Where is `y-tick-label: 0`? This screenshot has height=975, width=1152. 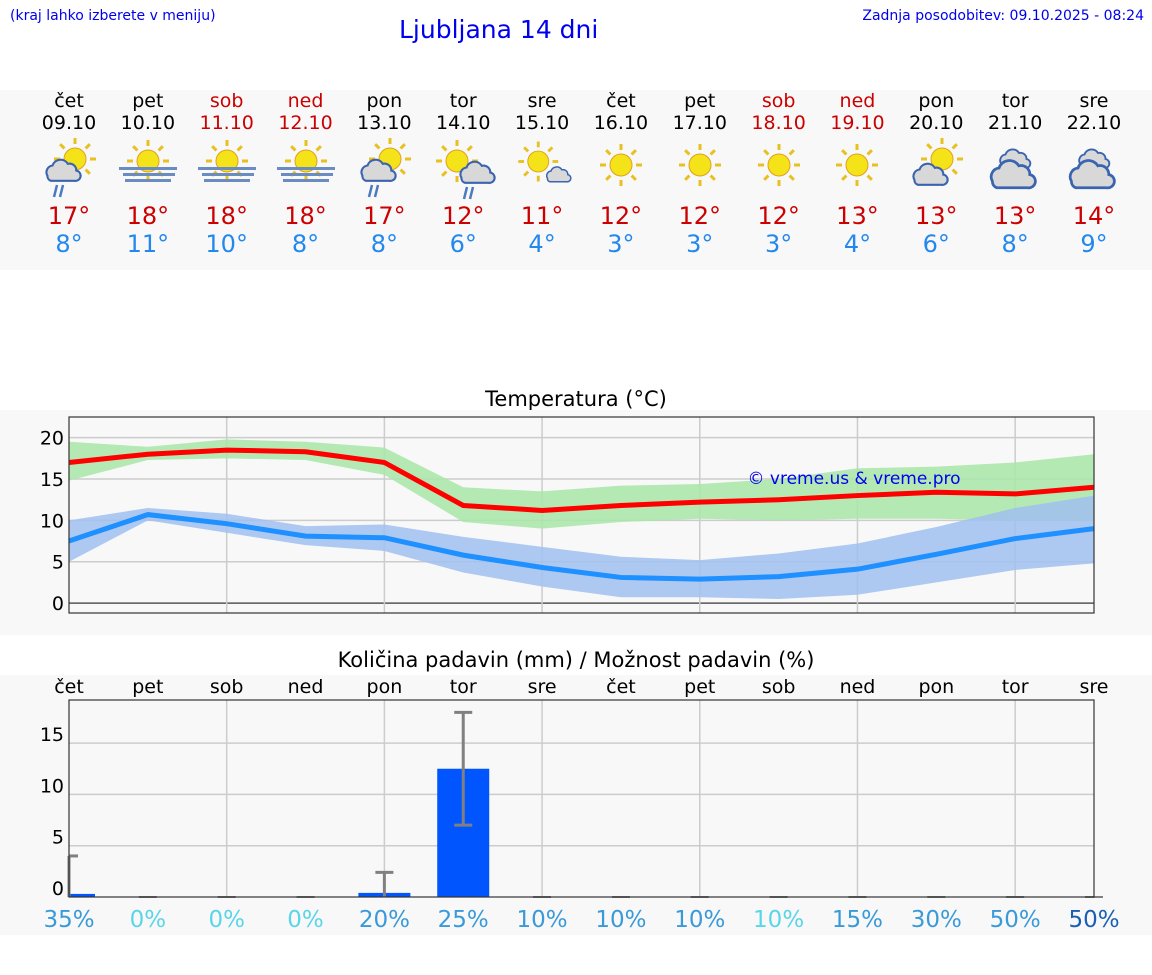 y-tick-label: 0 is located at coordinates (58, 604).